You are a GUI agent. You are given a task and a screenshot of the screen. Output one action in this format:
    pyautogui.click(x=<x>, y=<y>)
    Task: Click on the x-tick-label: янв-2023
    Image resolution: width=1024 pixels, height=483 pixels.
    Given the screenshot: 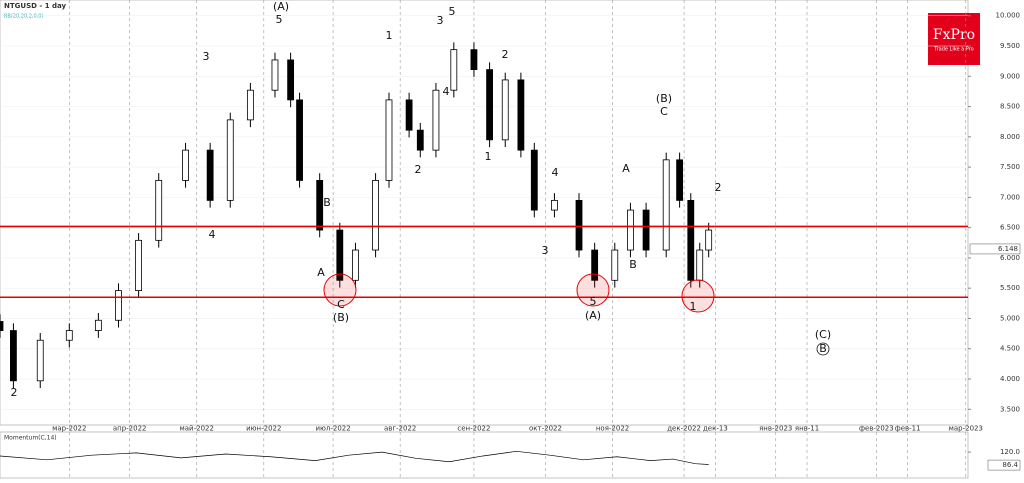 What is the action you would take?
    pyautogui.click(x=775, y=429)
    